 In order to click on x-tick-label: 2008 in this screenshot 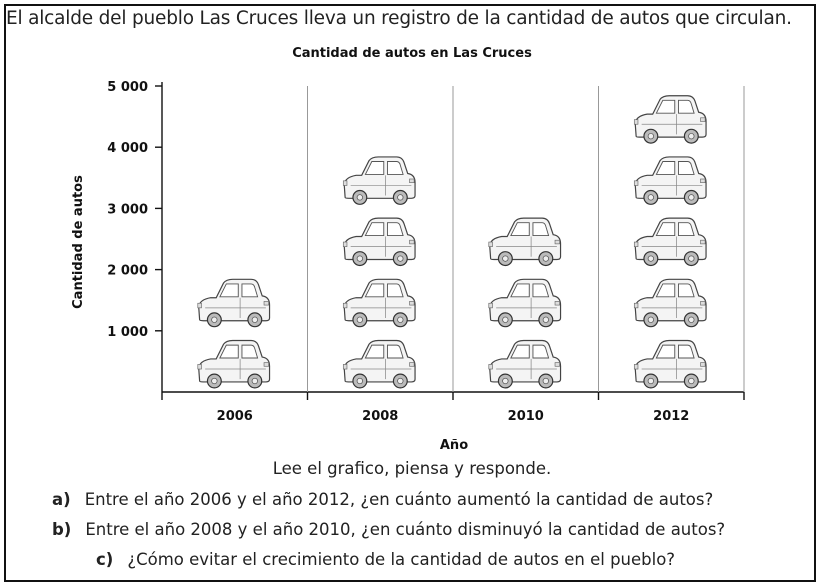, I will do `click(380, 416)`.